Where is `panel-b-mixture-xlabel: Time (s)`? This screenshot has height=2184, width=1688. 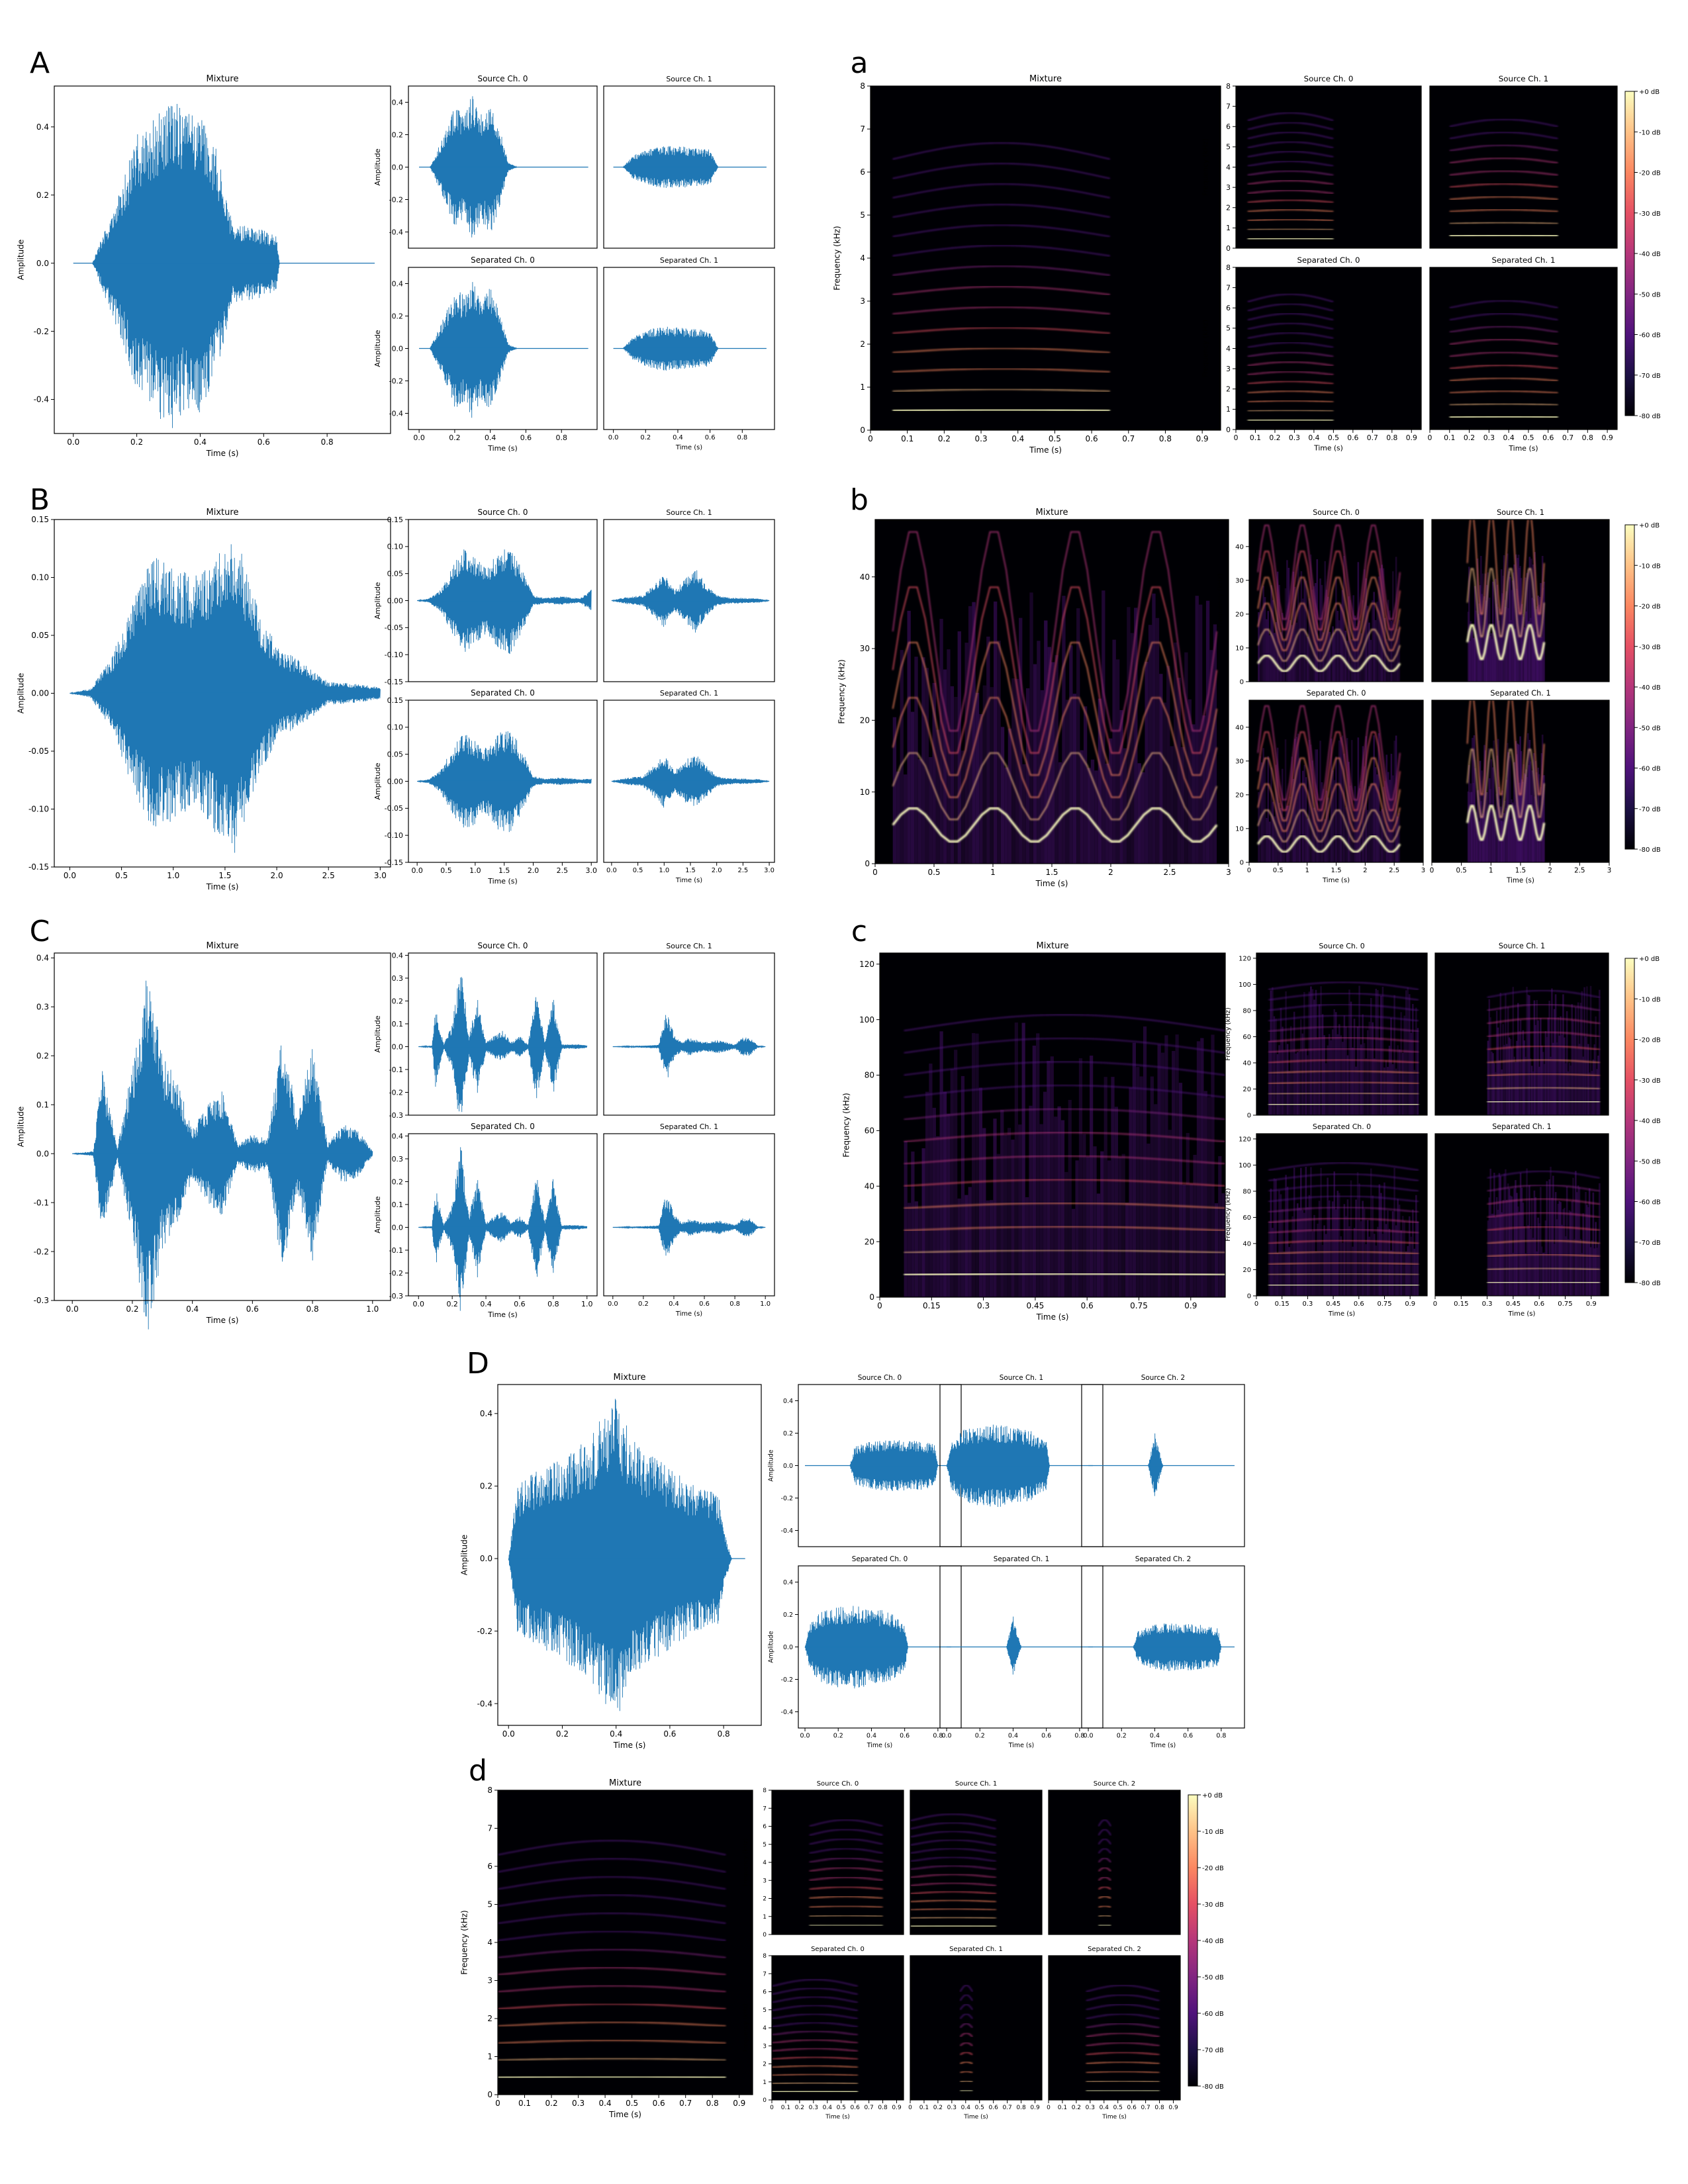 panel-b-mixture-xlabel: Time (s) is located at coordinates (1051, 883).